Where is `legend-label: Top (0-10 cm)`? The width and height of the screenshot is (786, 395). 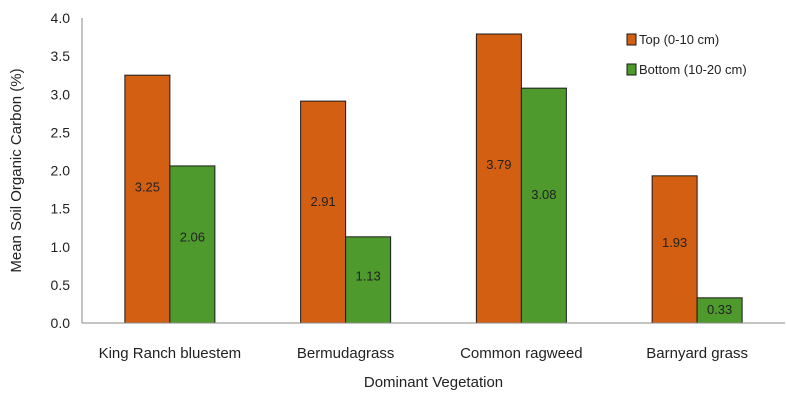
legend-label: Top (0-10 cm) is located at coordinates (679, 39).